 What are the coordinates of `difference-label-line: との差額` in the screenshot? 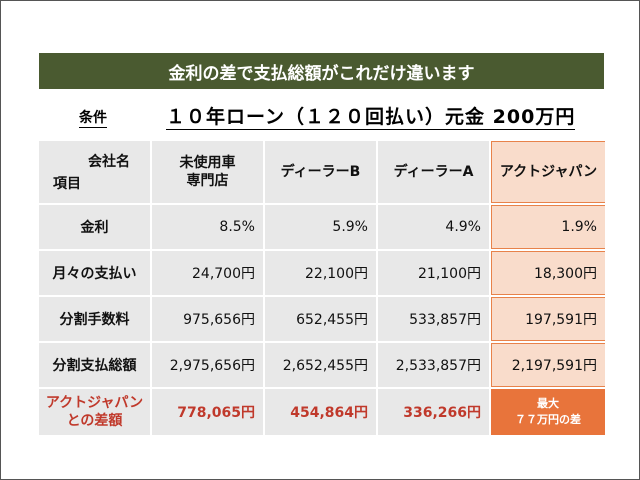 It's located at (94, 421).